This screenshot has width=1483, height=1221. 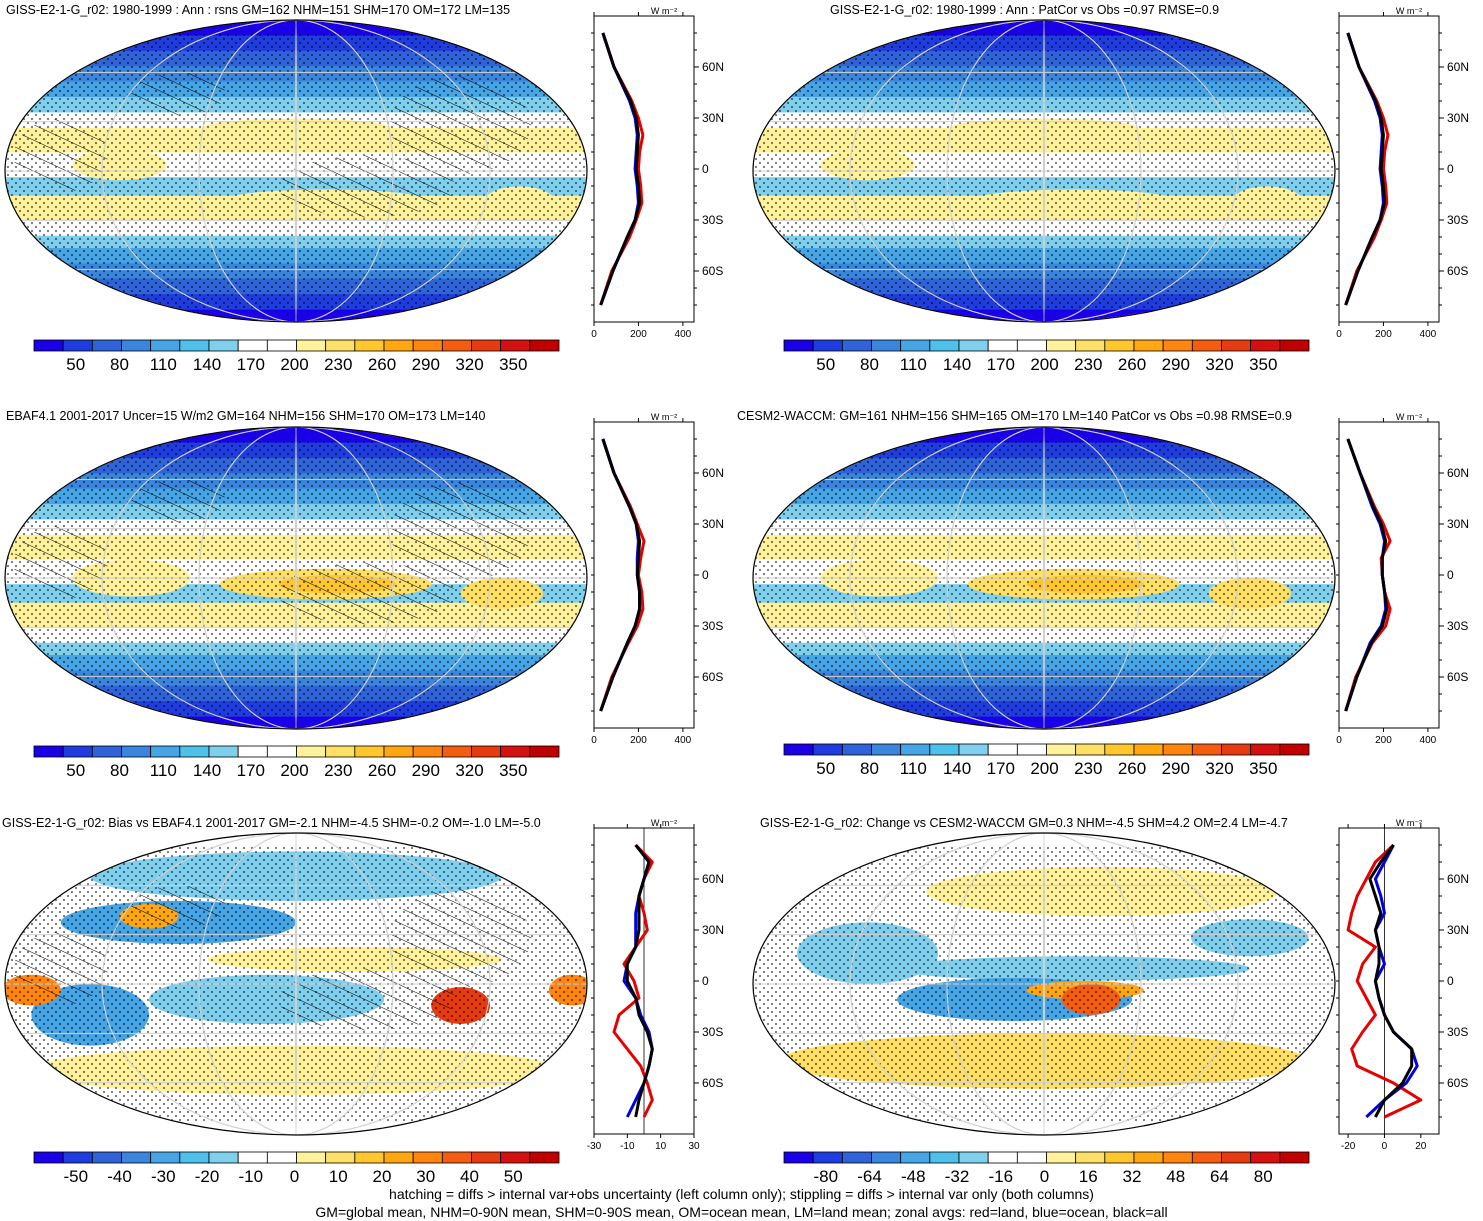 I want to click on lat-label-p6: 30S, so click(x=1457, y=1032).